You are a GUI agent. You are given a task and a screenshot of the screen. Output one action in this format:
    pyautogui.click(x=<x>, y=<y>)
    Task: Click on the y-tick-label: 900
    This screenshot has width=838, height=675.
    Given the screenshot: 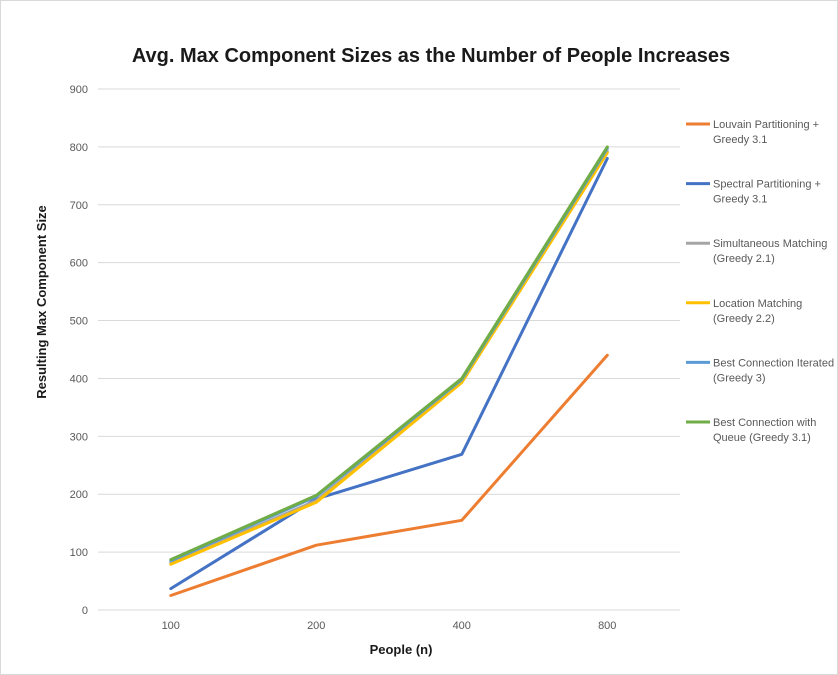 What is the action you would take?
    pyautogui.click(x=79, y=90)
    